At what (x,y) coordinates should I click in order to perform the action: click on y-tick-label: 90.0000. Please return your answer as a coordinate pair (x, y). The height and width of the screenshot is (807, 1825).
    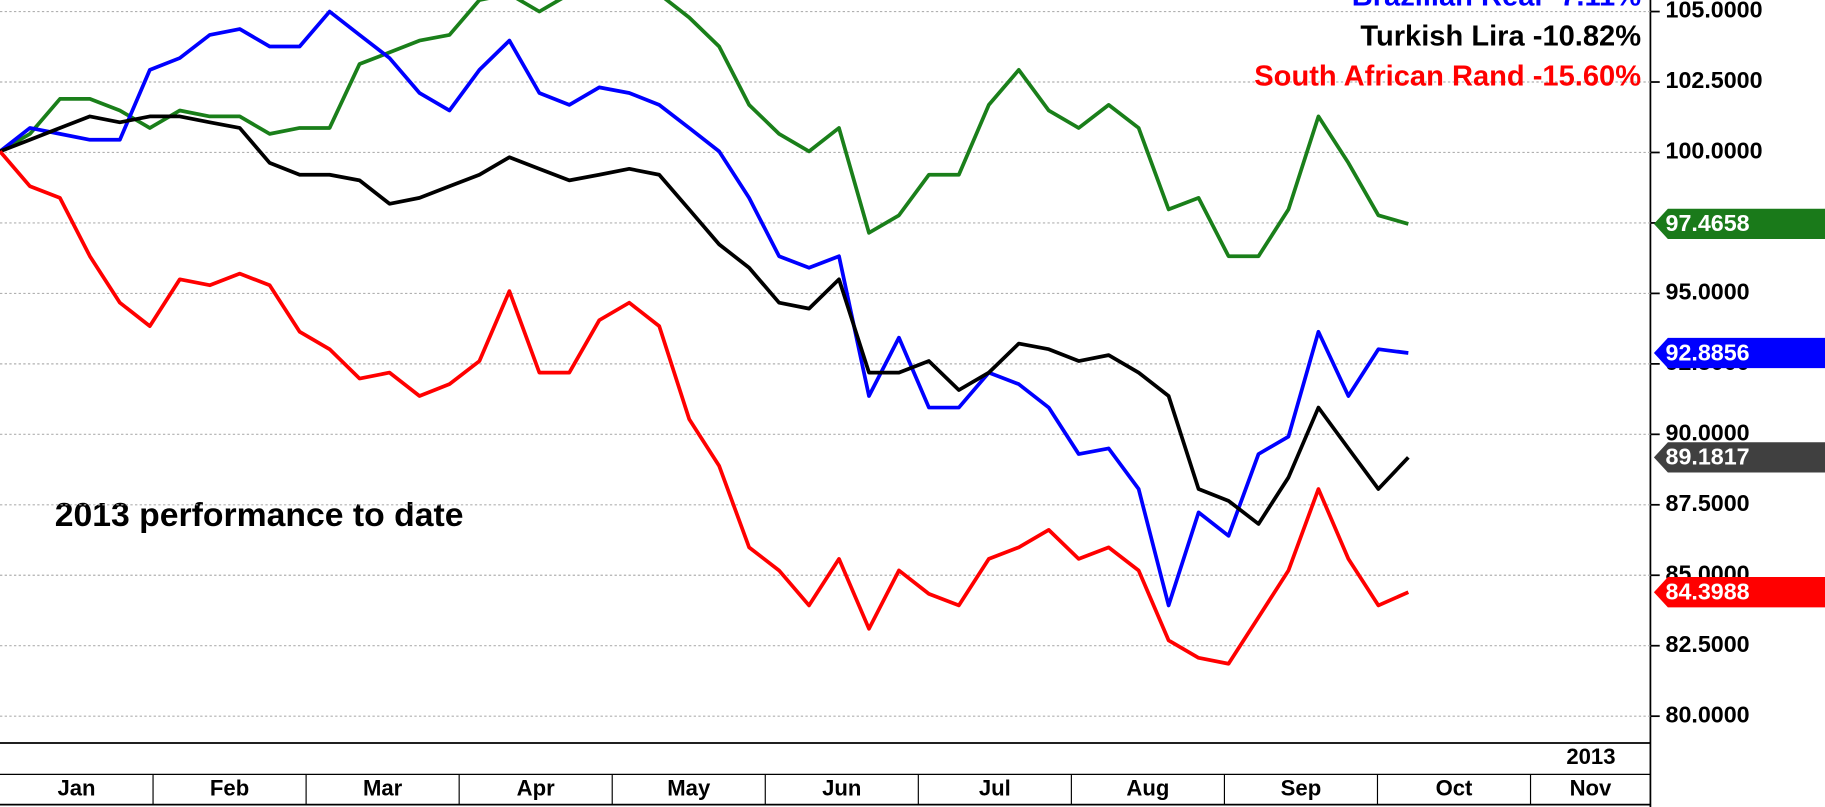
    Looking at the image, I should click on (1708, 432).